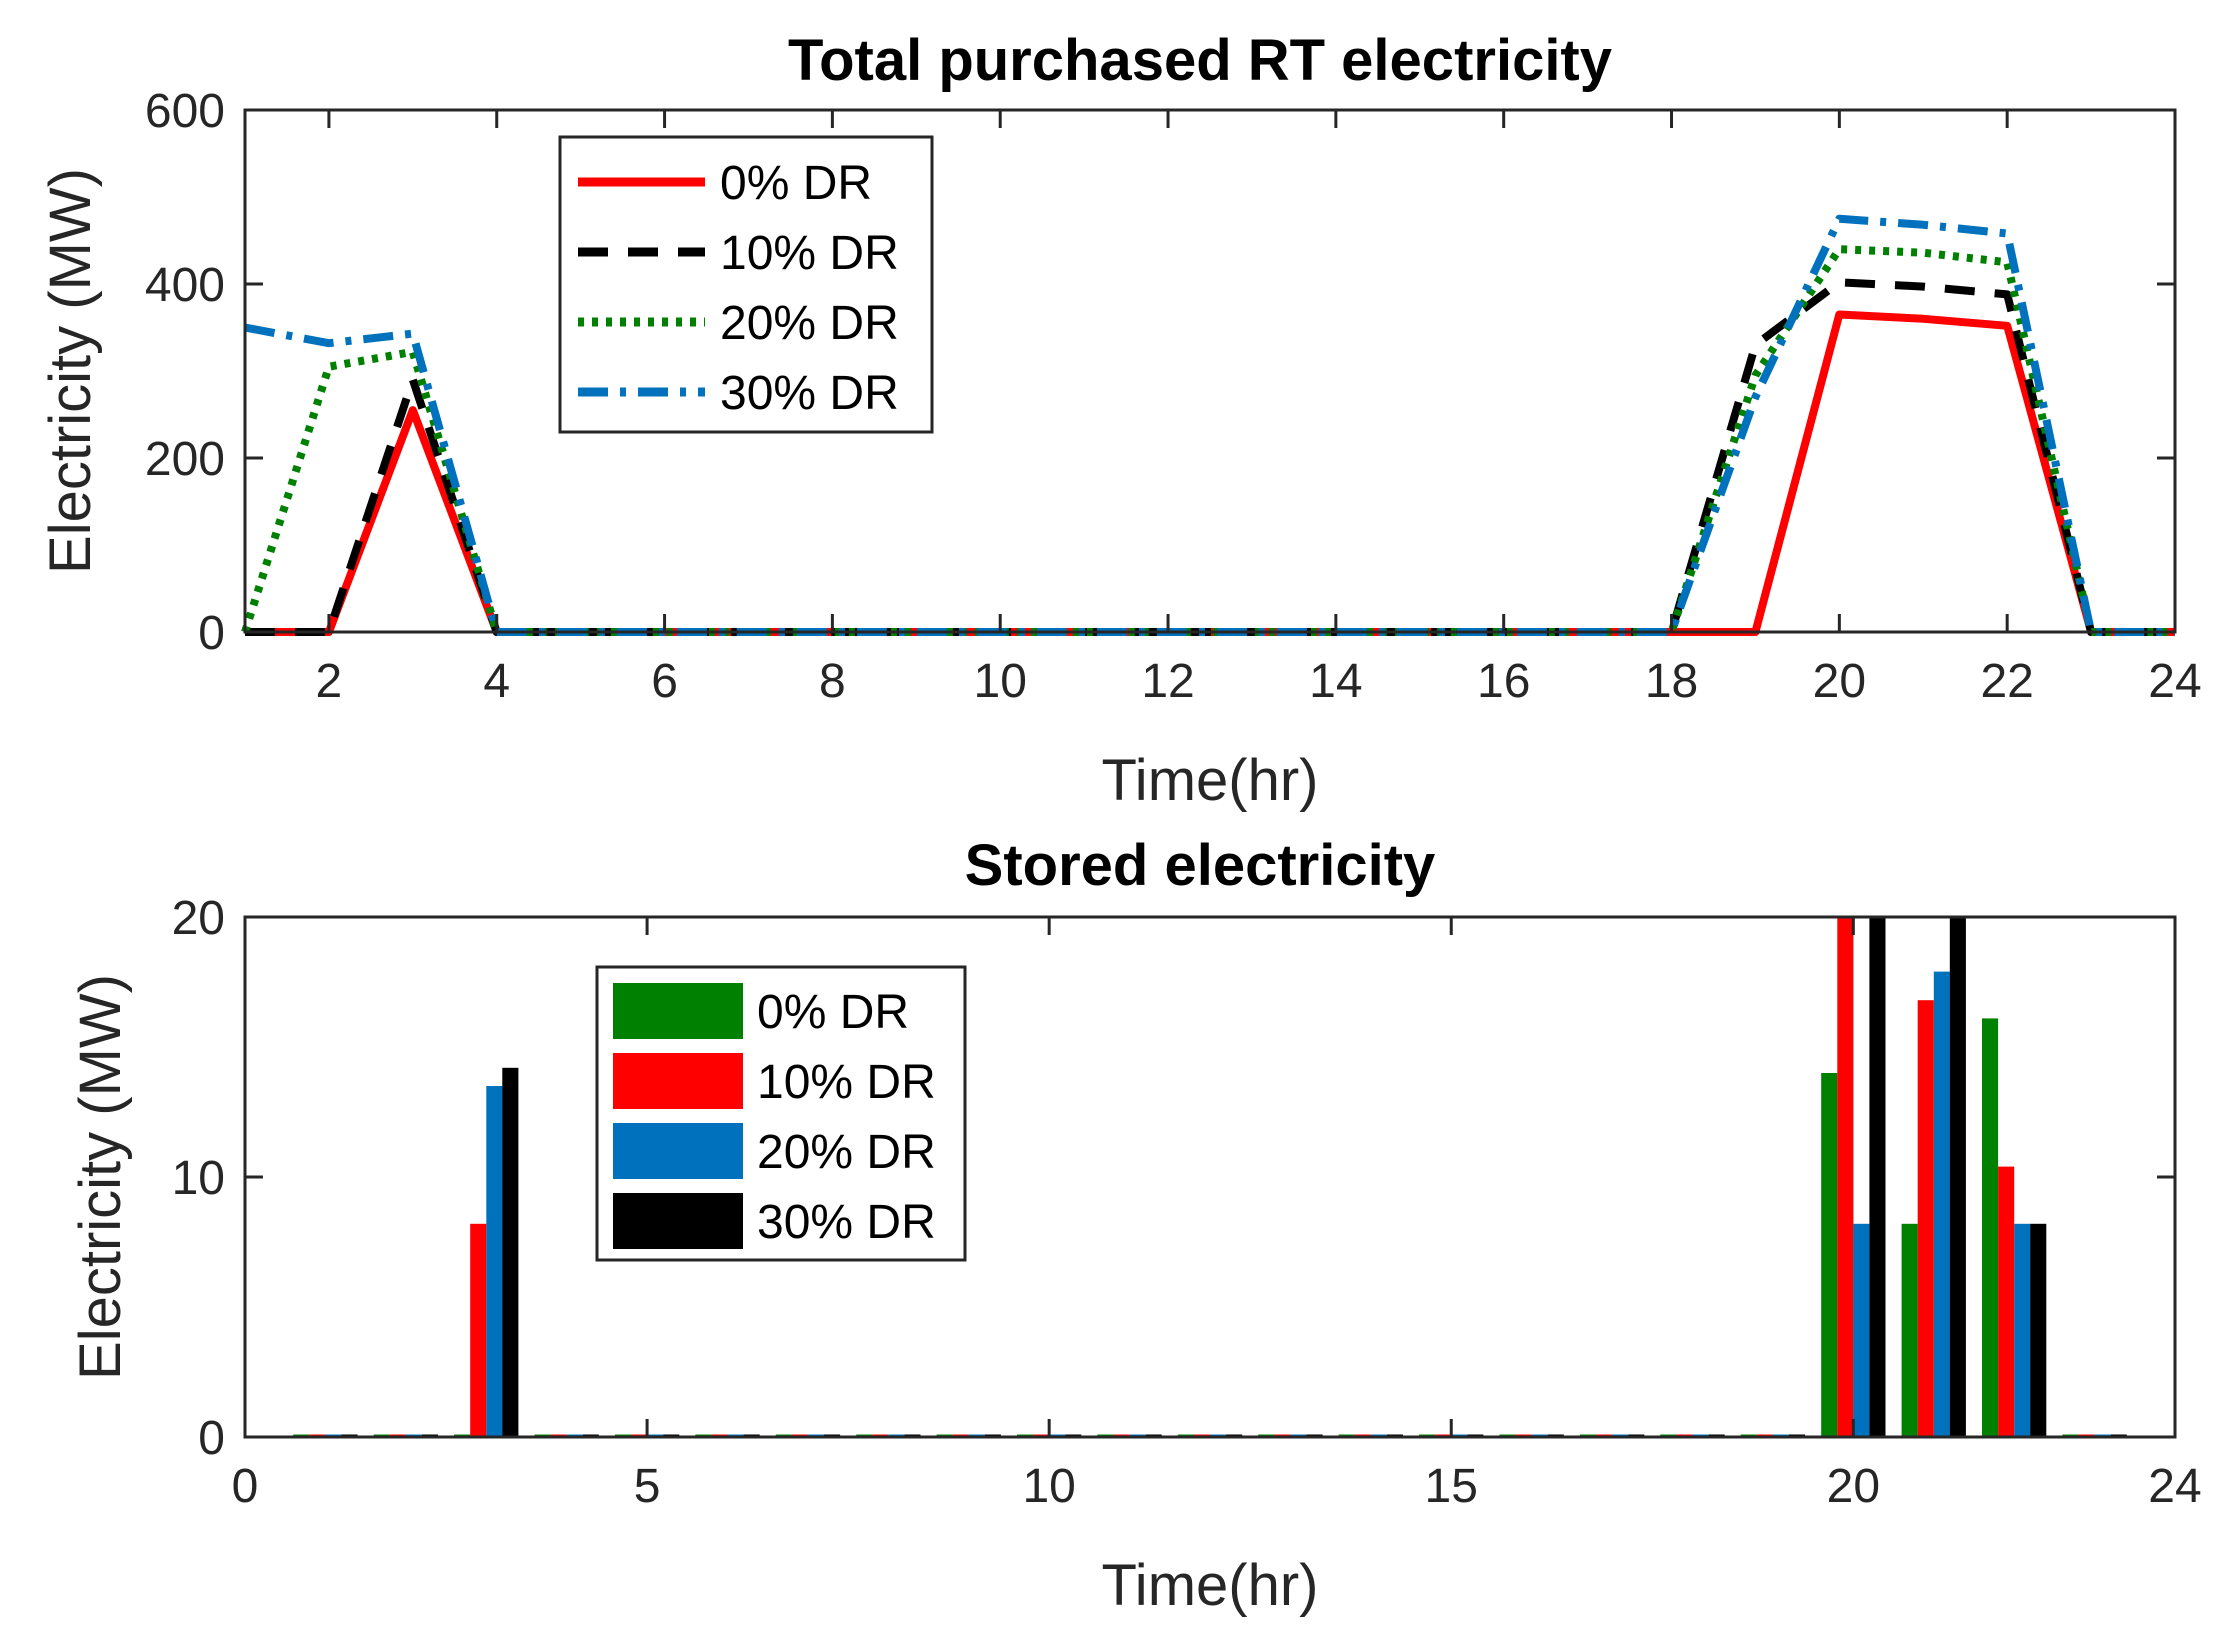 The image size is (2221, 1637). What do you see at coordinates (781, 1113) in the screenshot?
I see `bar-chart-legend: 0% DR 10% DR 20% DR 30% DR` at bounding box center [781, 1113].